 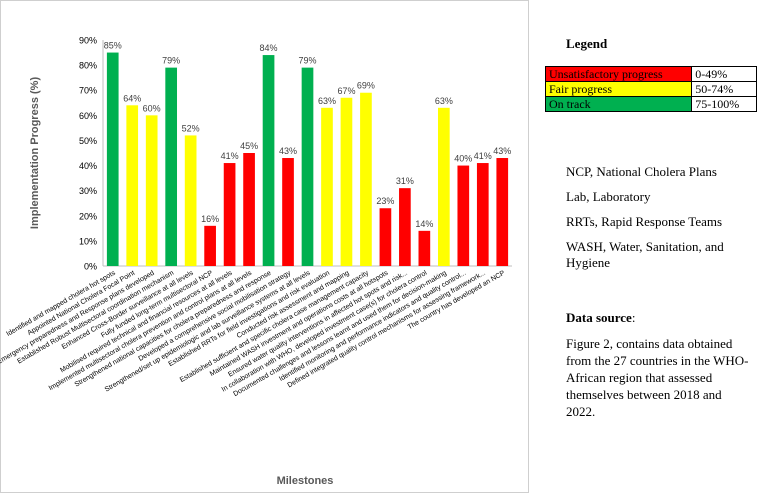 I want to click on bar-value-label: 52%, so click(x=191, y=128).